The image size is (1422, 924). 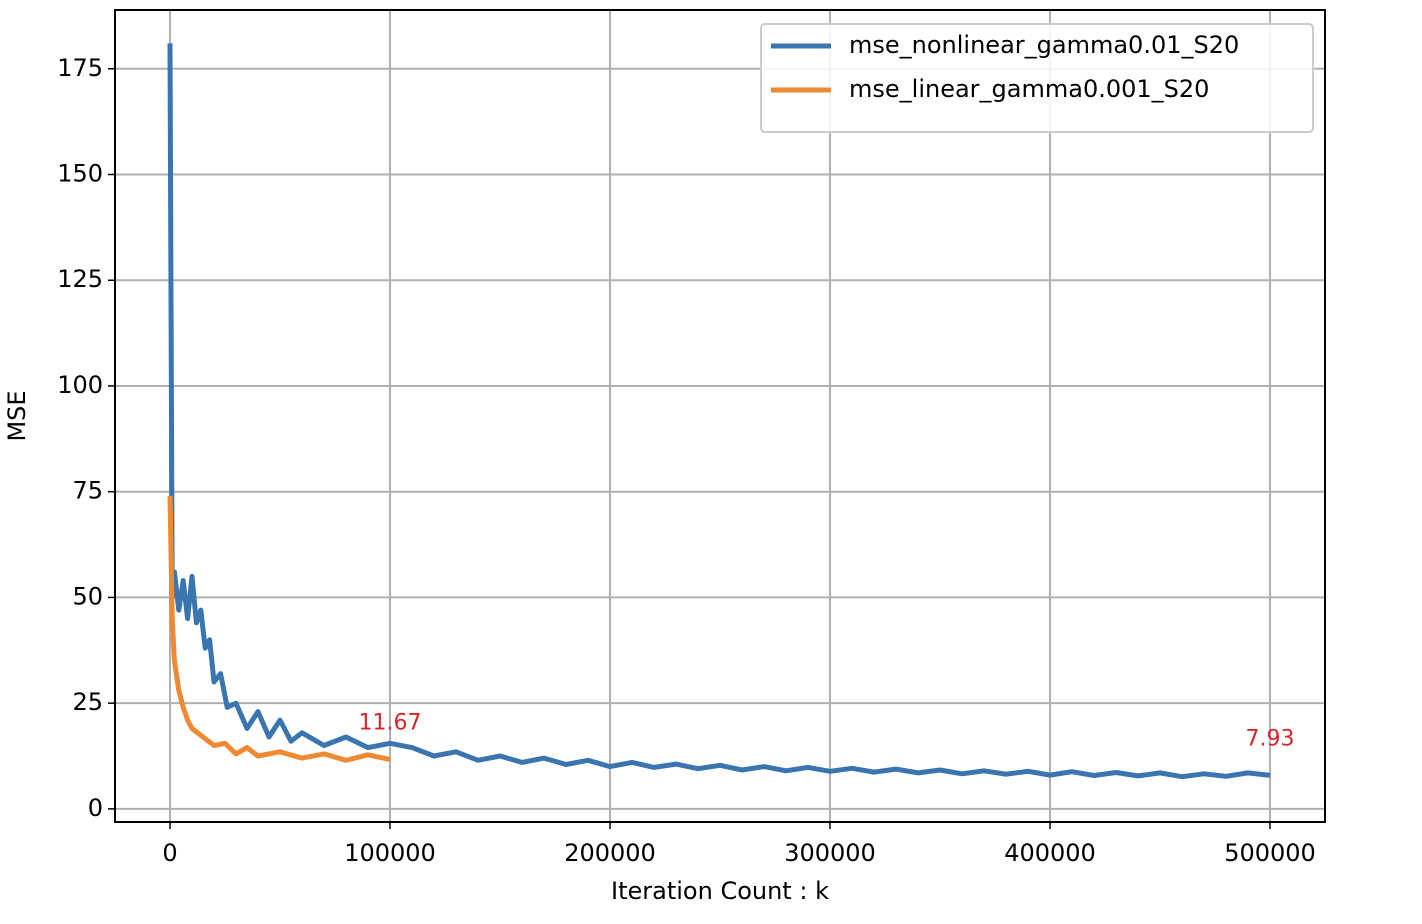 I want to click on annotation: 7.93, so click(x=1270, y=738).